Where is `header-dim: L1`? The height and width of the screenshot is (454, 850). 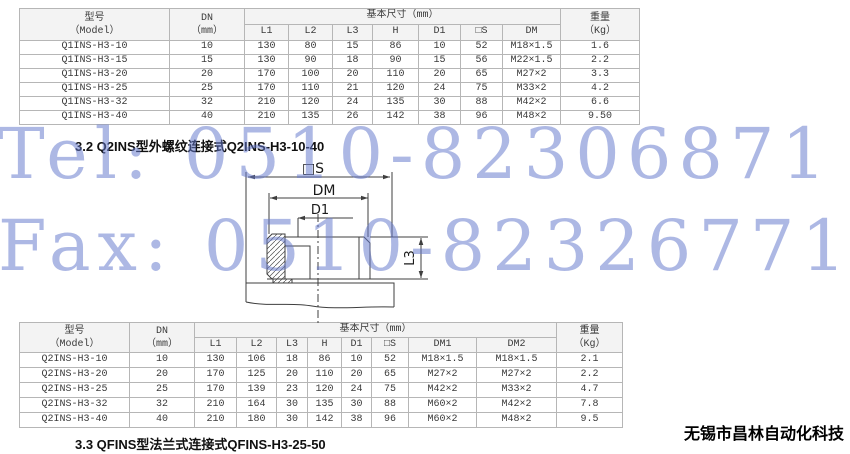
header-dim: L1 is located at coordinates (266, 32).